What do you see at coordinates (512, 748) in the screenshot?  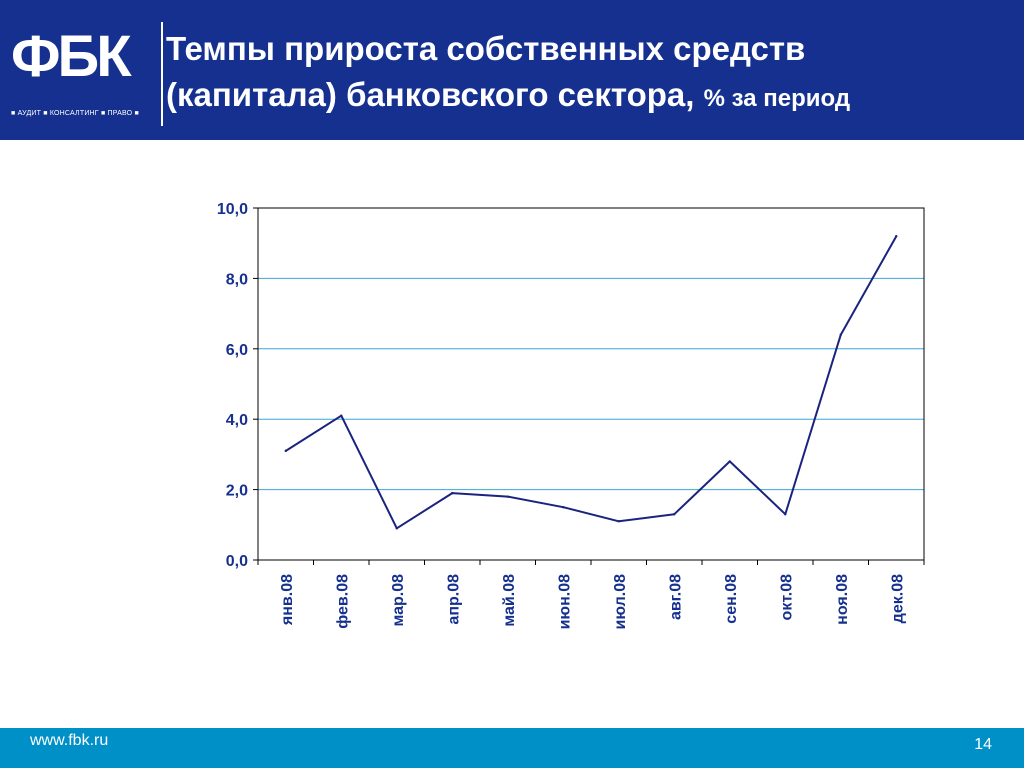 I see `slide-footer: www.fbk.ru 14` at bounding box center [512, 748].